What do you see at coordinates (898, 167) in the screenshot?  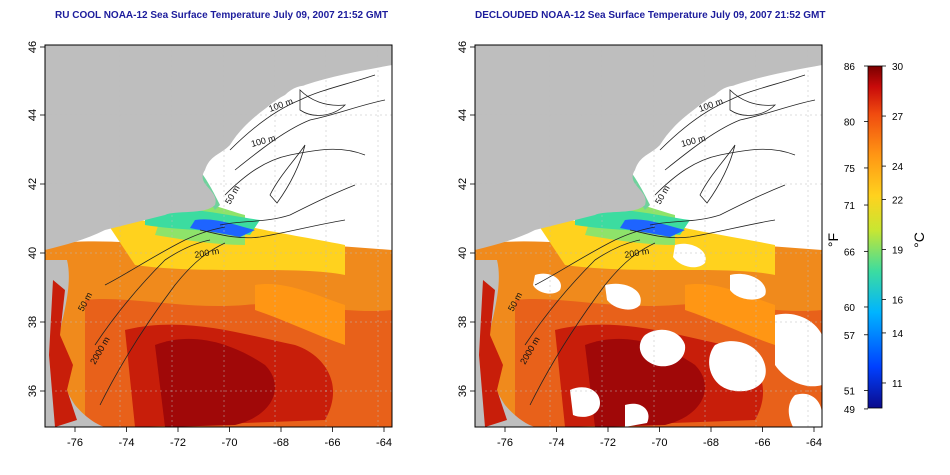 I see `colorbar-c-label: 24` at bounding box center [898, 167].